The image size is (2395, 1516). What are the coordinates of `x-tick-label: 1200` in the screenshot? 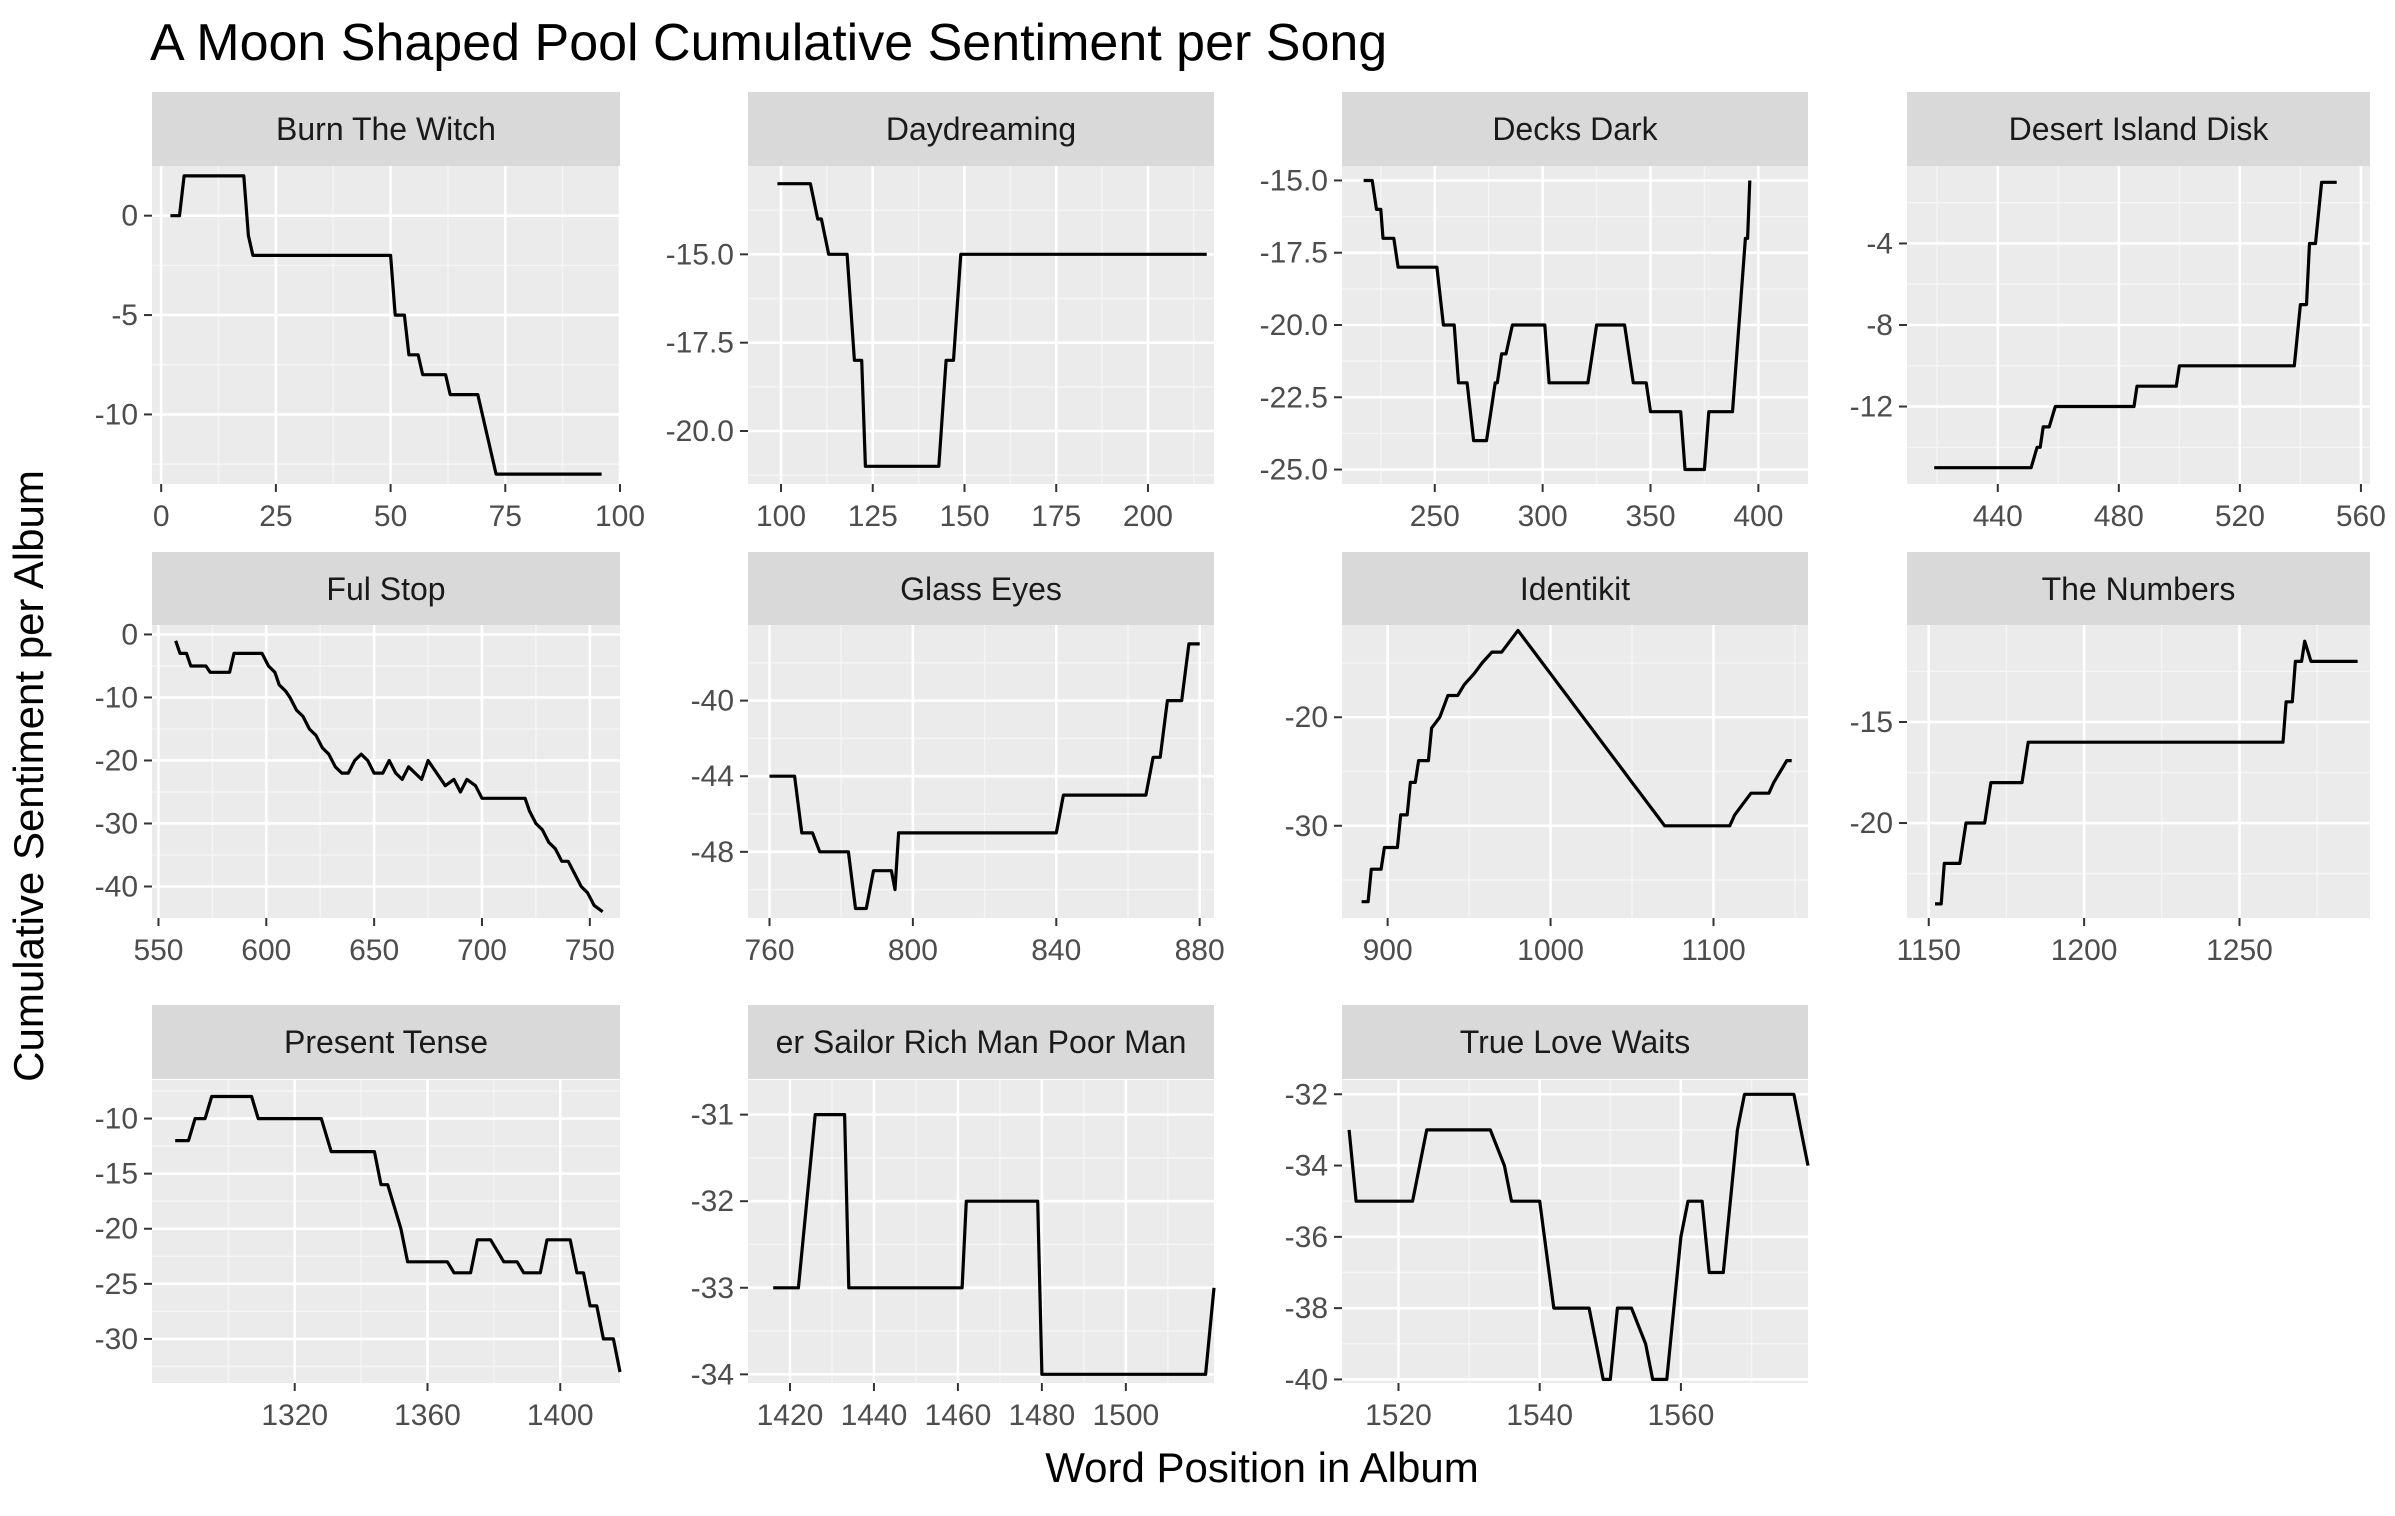 It's located at (2084, 950).